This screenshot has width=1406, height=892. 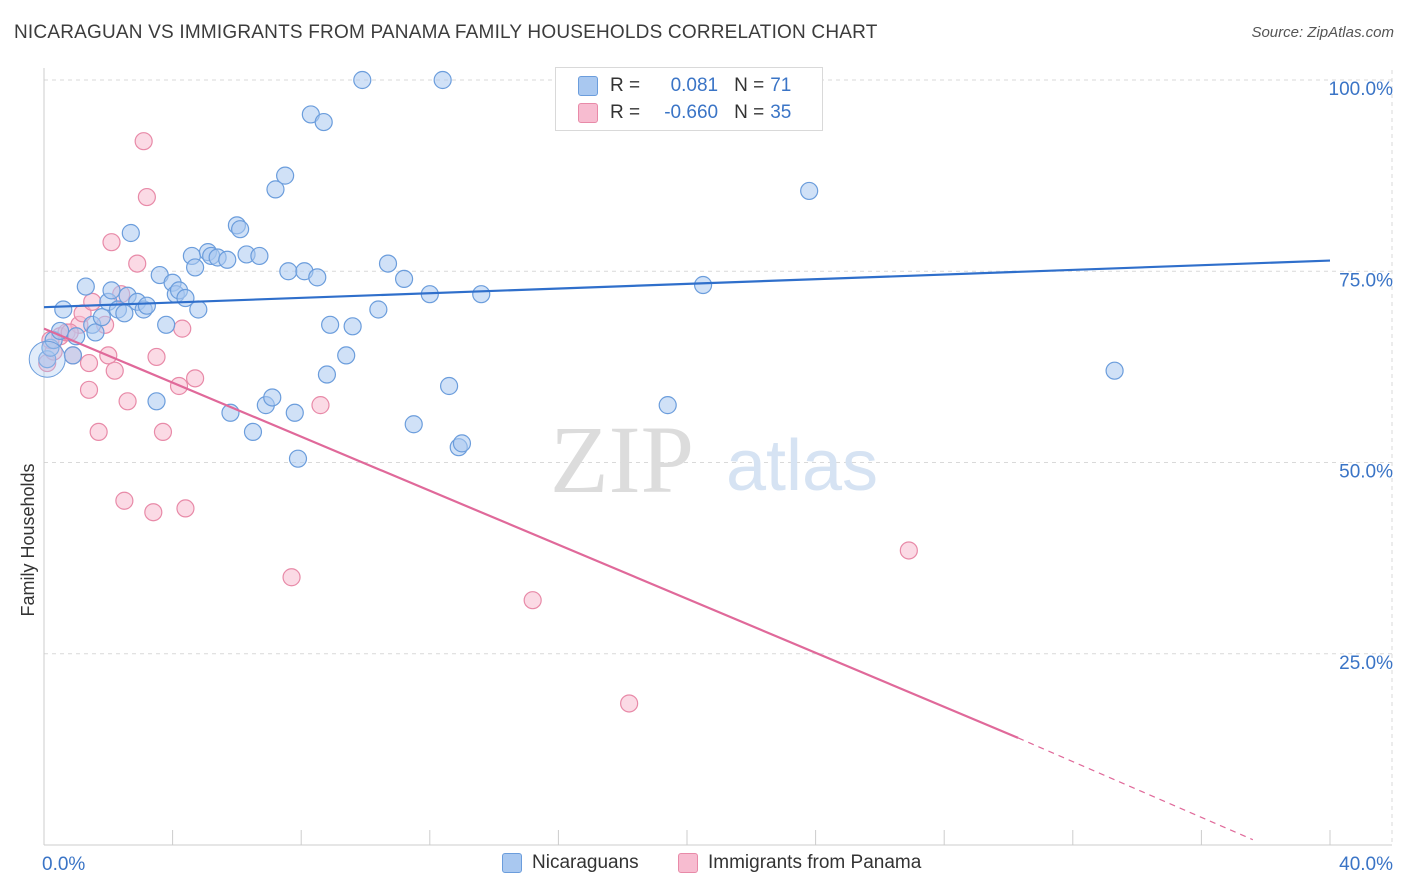 What do you see at coordinates (1366, 864) in the screenshot?
I see `x-tick-label: 40.0%` at bounding box center [1366, 864].